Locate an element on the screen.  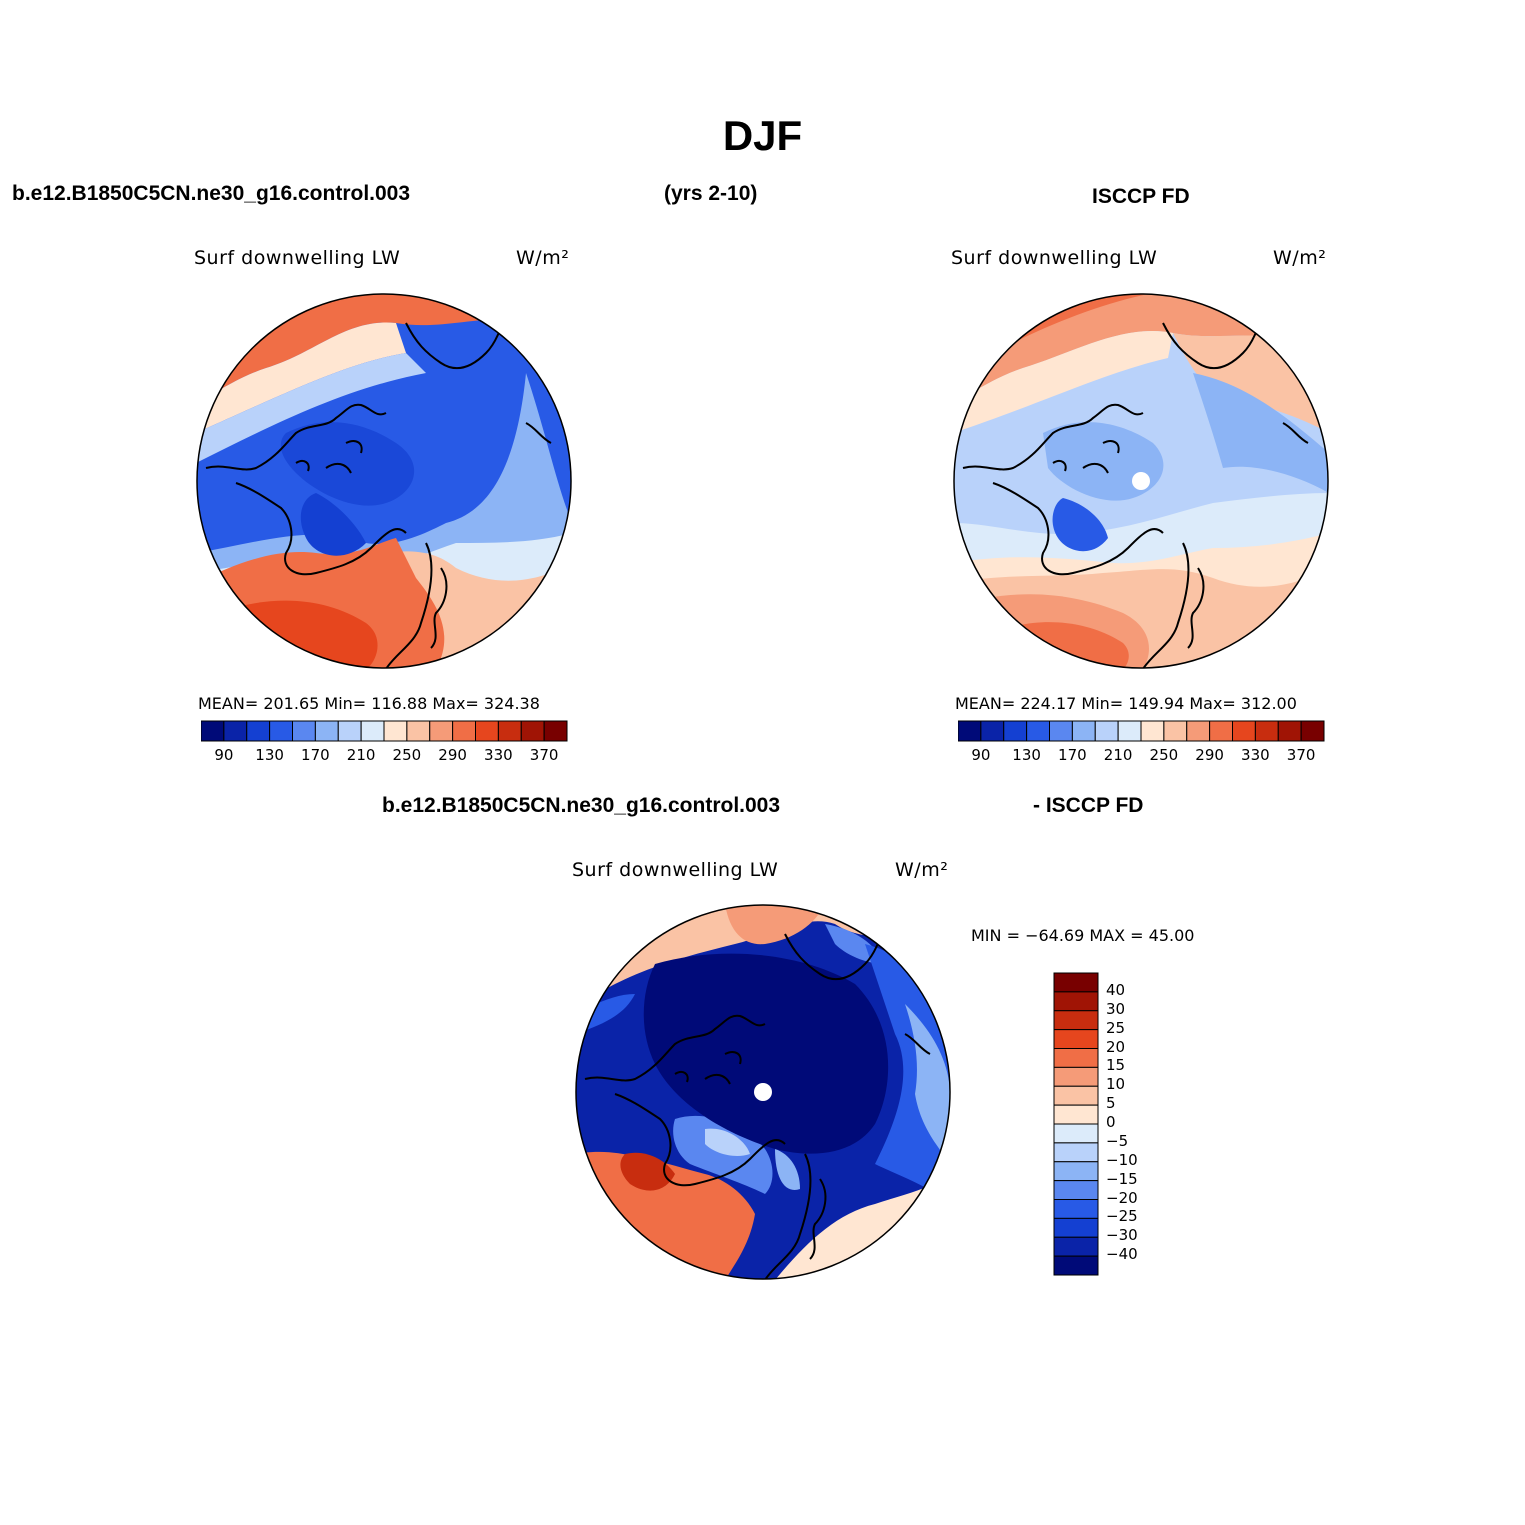
colorbar-tick-label: −40 is located at coordinates (1122, 1254).